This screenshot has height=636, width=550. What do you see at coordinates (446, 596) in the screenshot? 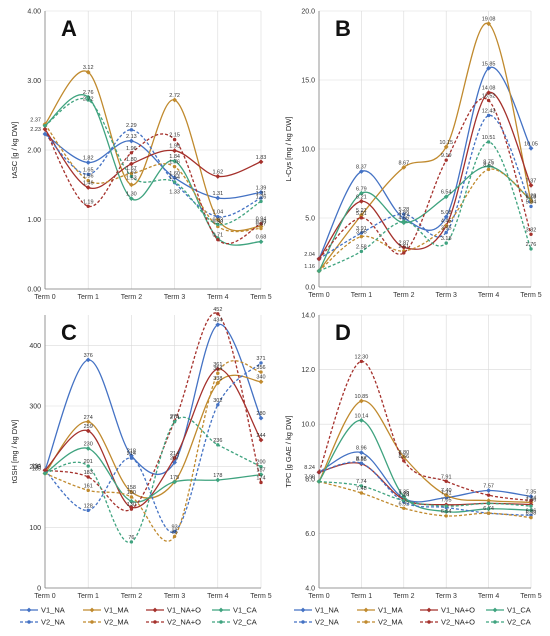
I see `x-tick-label: Term 3` at bounding box center [446, 596].